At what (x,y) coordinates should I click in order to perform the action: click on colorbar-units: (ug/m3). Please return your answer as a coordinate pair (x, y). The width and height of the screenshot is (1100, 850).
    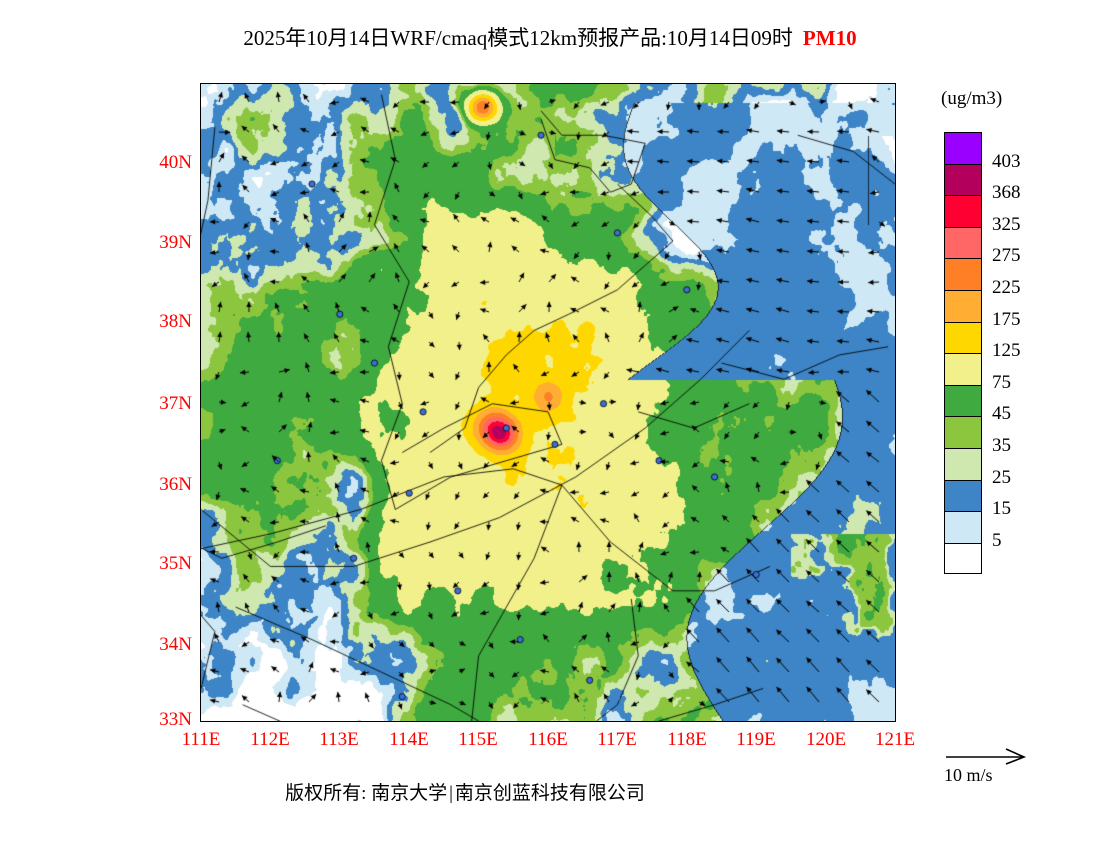
    Looking at the image, I should click on (972, 98).